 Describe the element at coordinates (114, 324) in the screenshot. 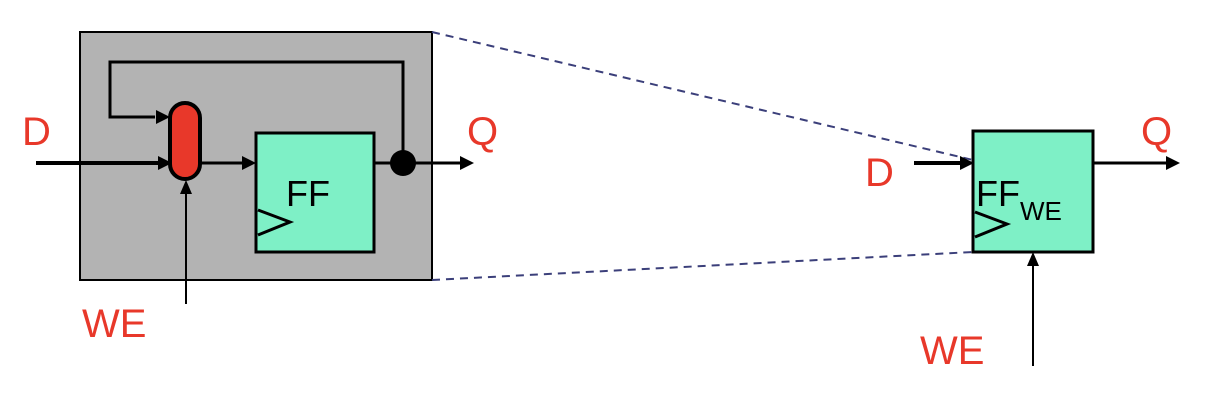

I see `we-label-left: WE` at that location.